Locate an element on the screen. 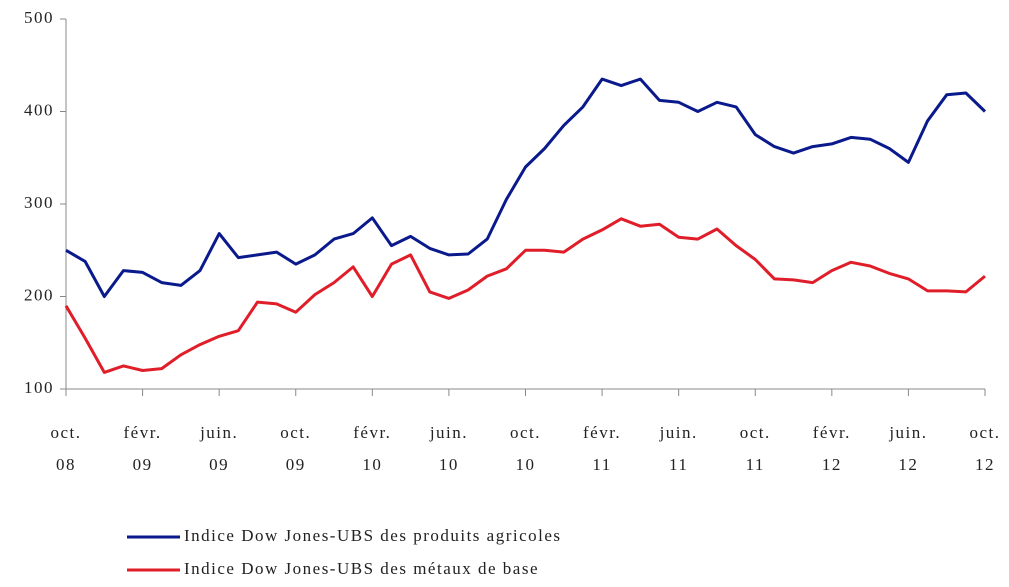 The image size is (1009, 587). x-tick-label: févr. 10 is located at coordinates (372, 448).